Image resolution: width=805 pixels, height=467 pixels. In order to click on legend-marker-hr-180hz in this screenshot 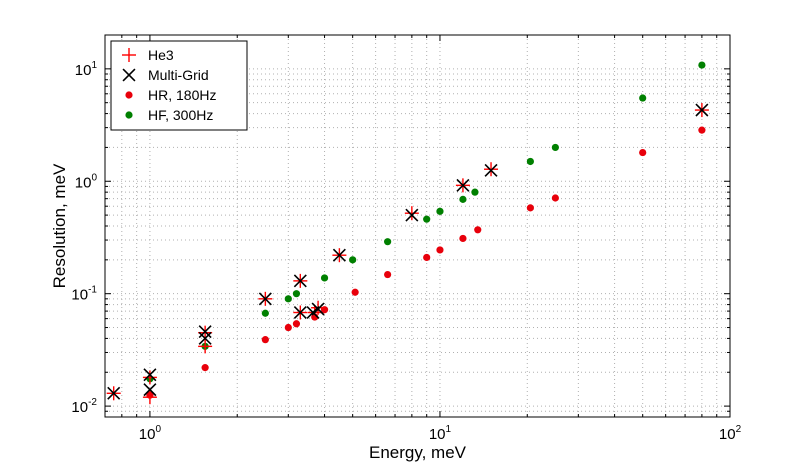, I will do `click(129, 95)`.